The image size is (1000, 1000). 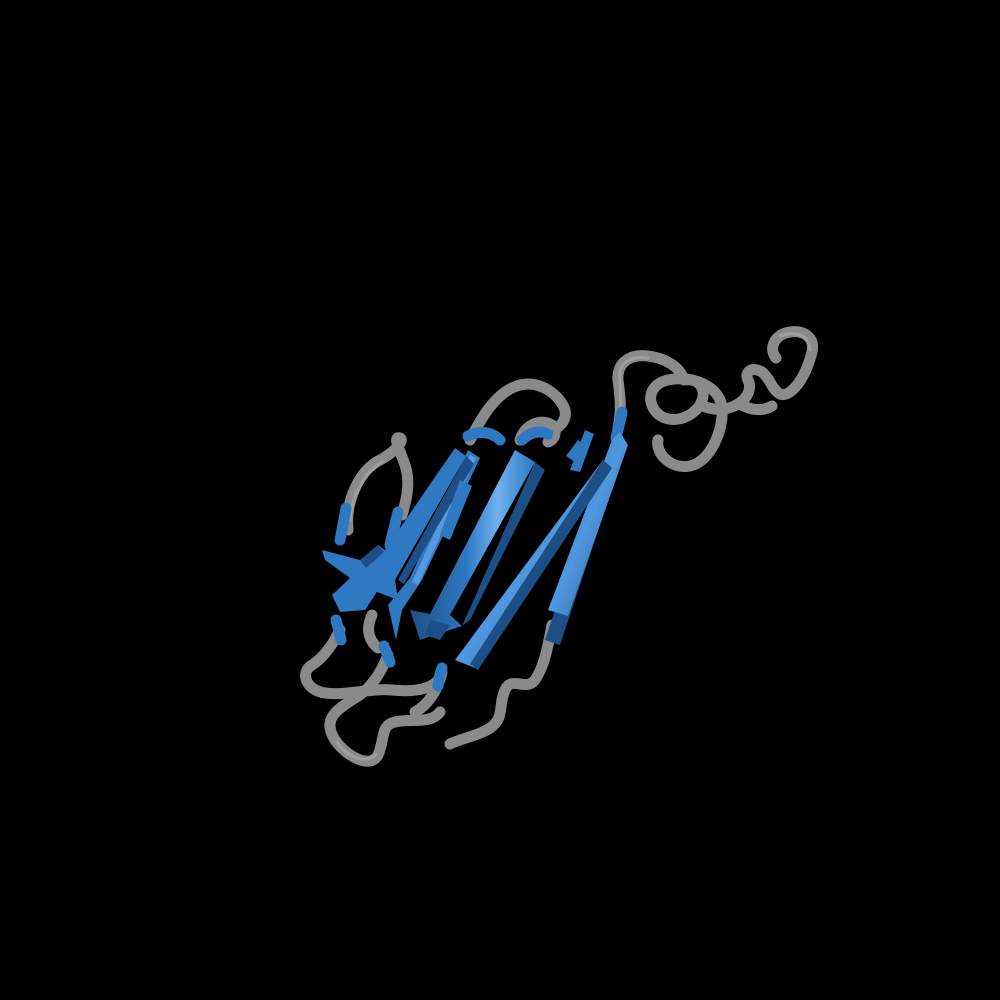 I want to click on coil-left-loop, so click(x=378, y=484).